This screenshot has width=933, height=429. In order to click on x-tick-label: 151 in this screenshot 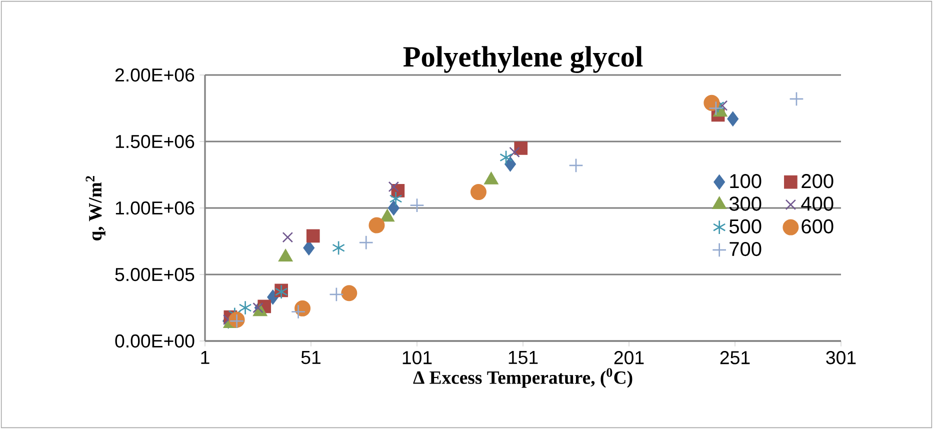, I will do `click(523, 357)`.